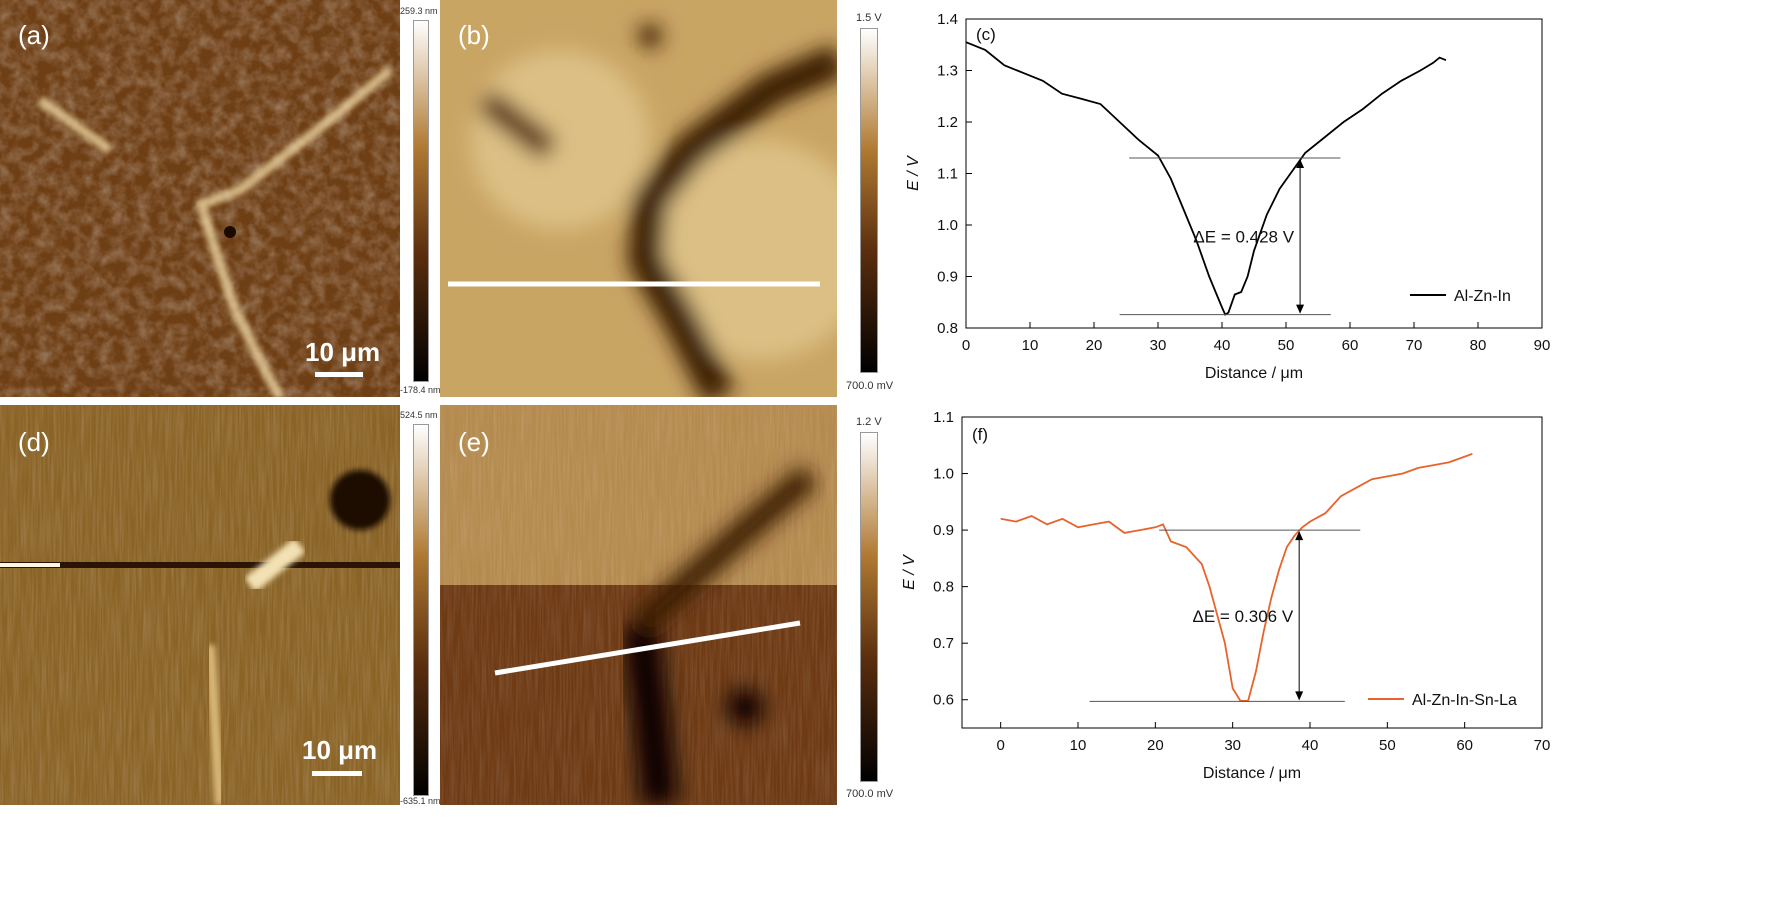 The width and height of the screenshot is (1772, 907). I want to click on colorbar-e, so click(869, 607).